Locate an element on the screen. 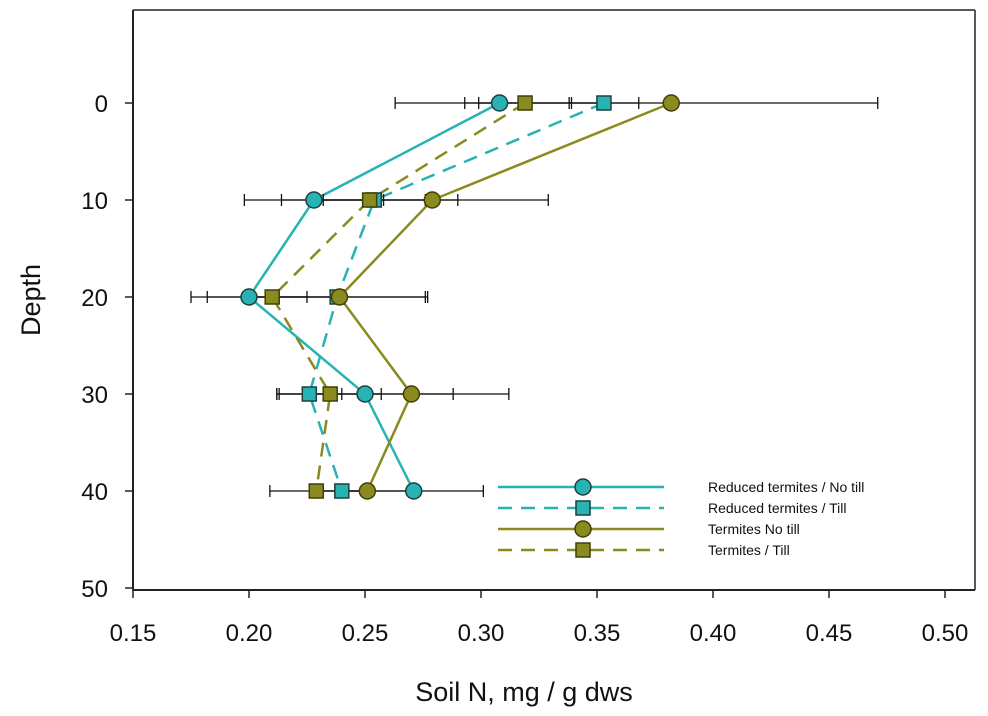 Image resolution: width=988 pixels, height=716 pixels. y-axis-ticks: 0 10 20 30 40 50 is located at coordinates (107, 347).